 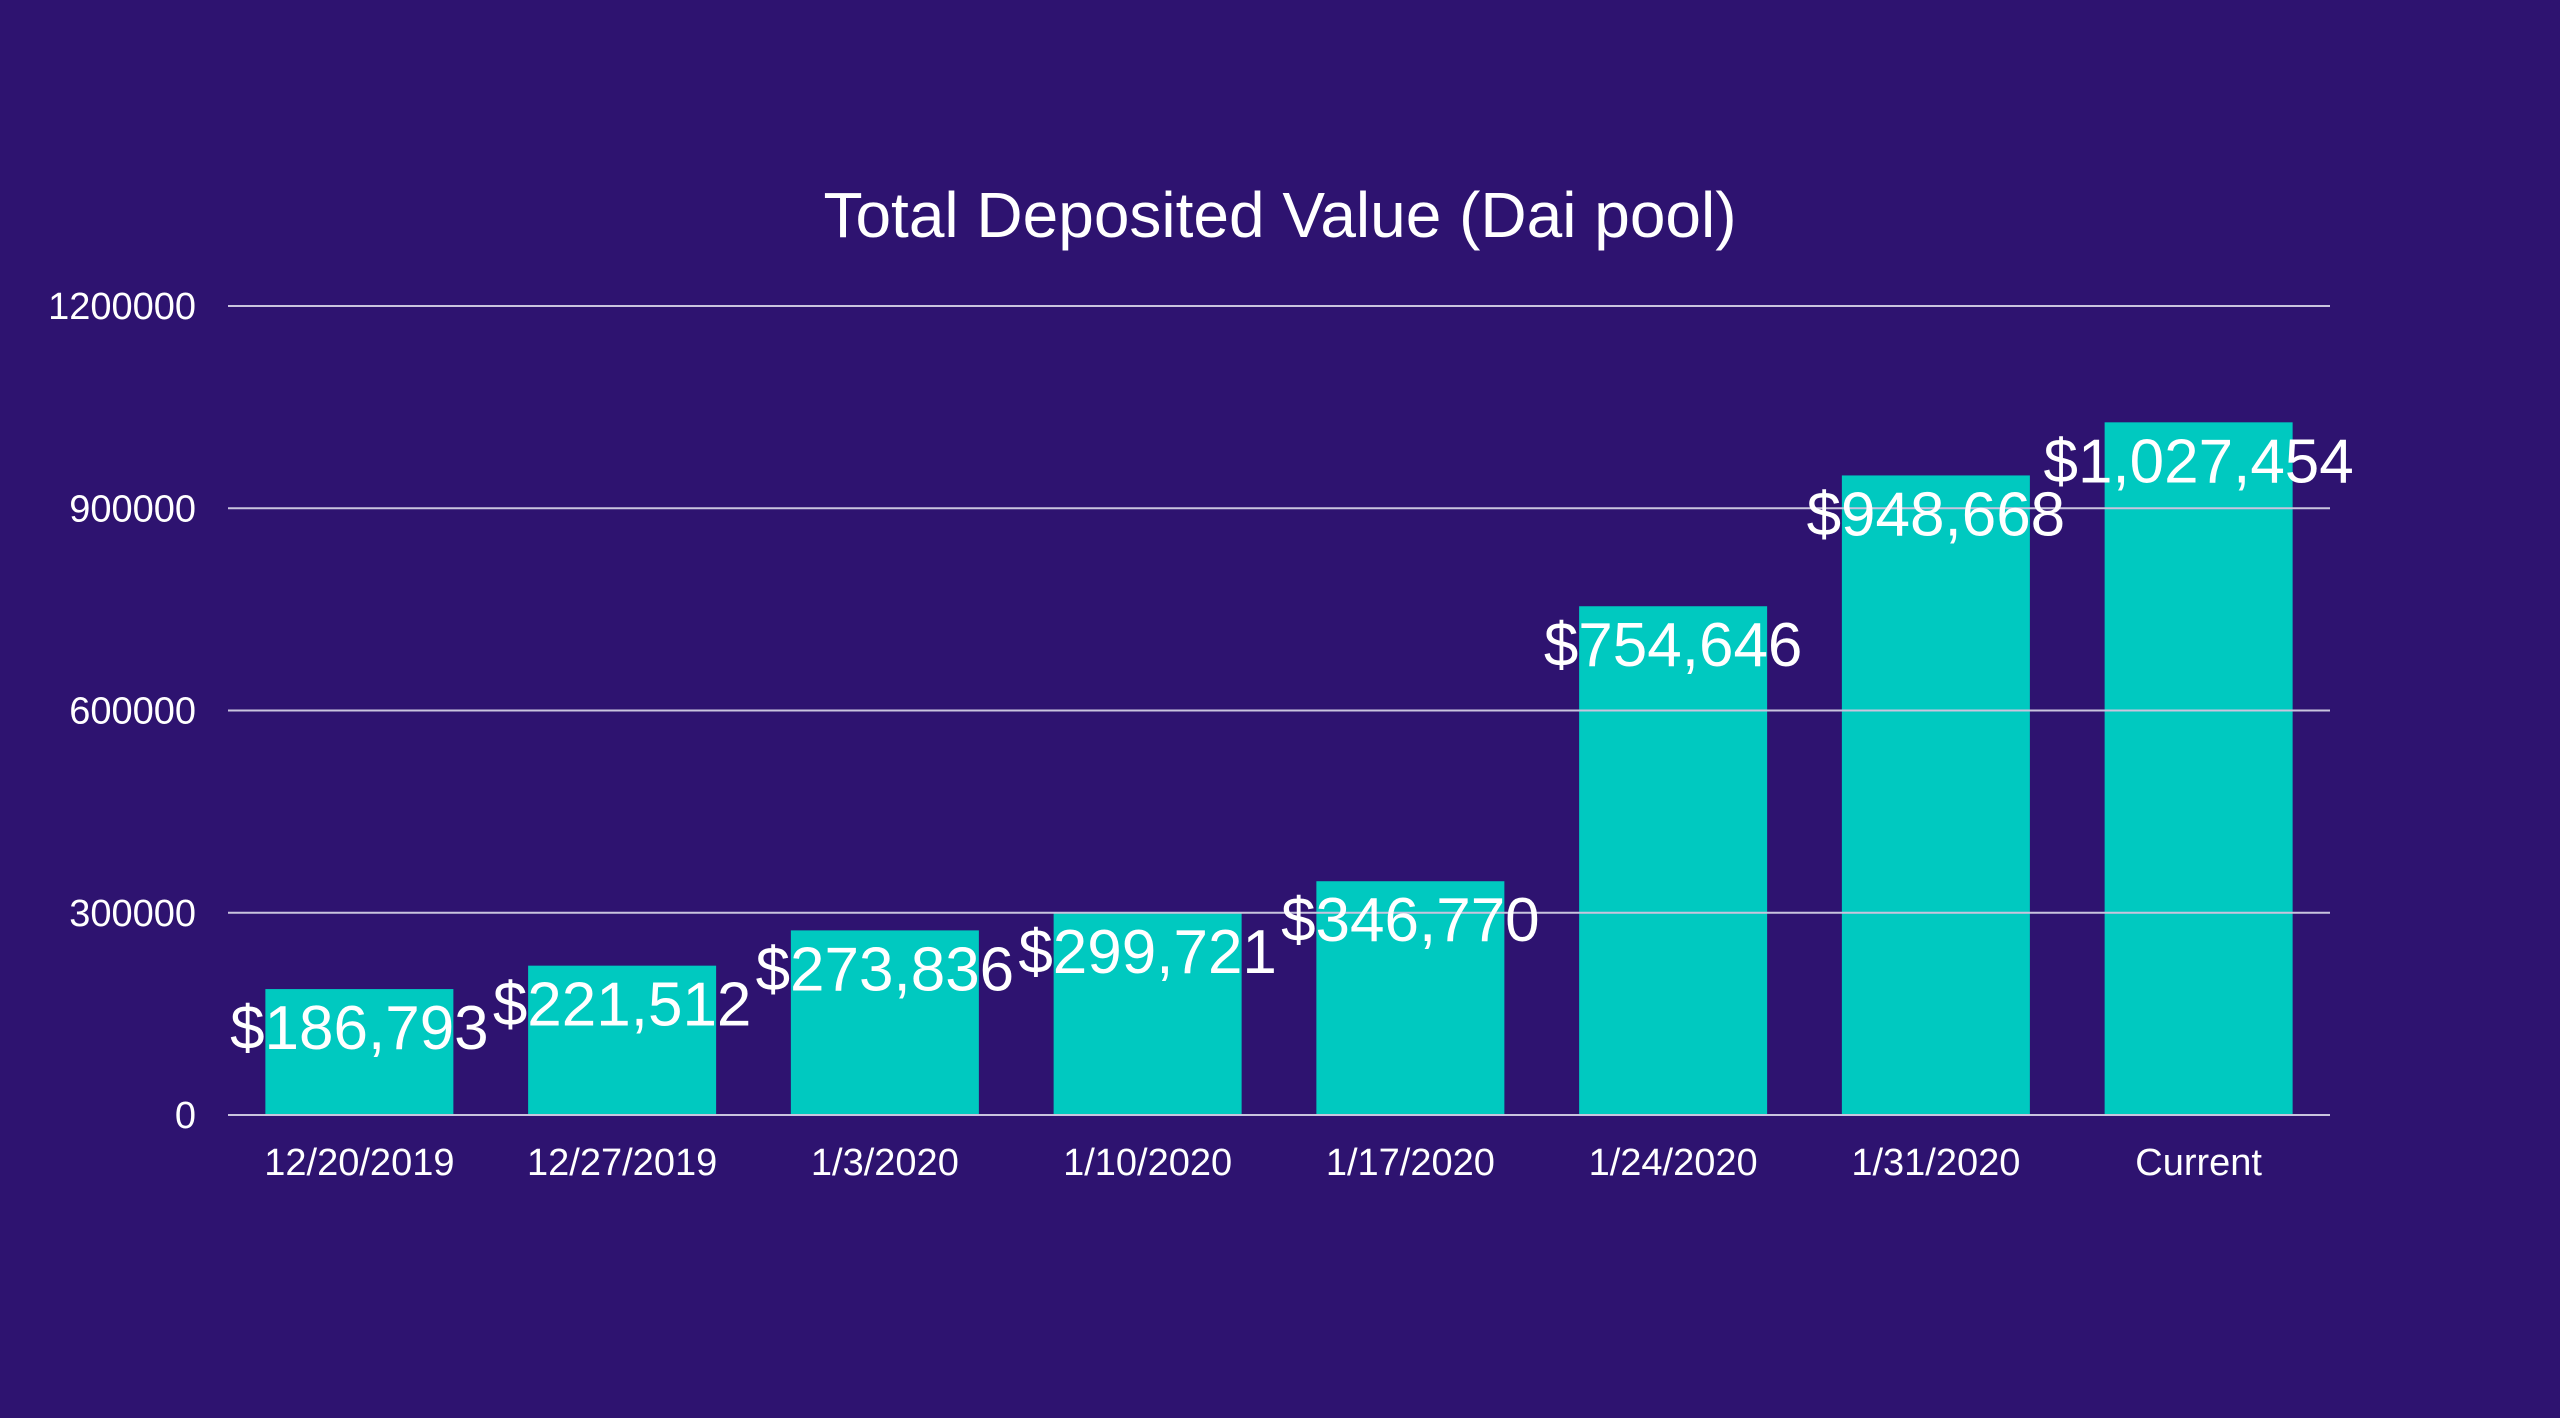 What do you see at coordinates (2198, 461) in the screenshot?
I see `data-label: $1,027,454` at bounding box center [2198, 461].